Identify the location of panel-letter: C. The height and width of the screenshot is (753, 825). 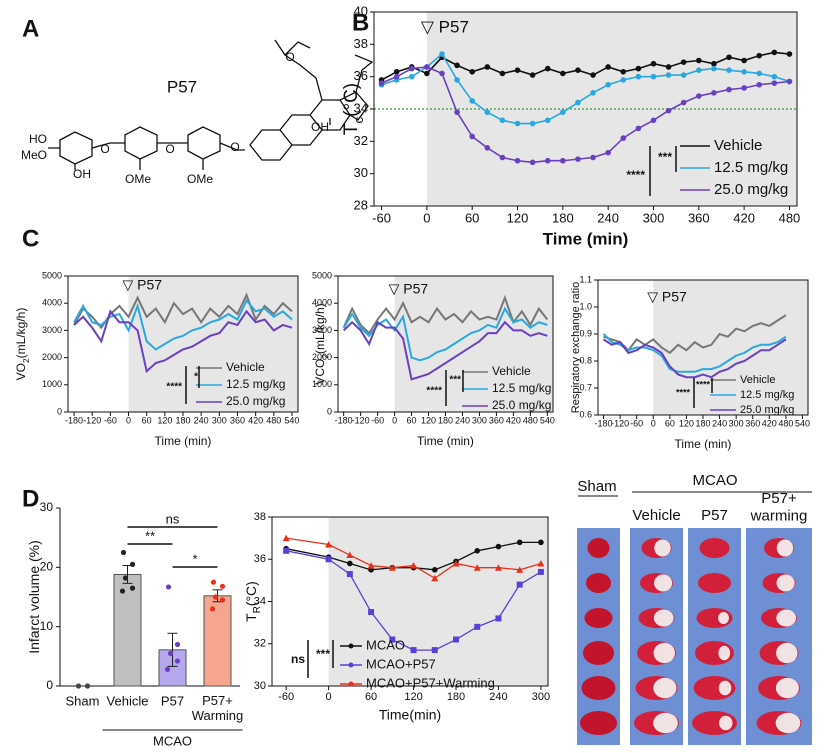
(30, 238).